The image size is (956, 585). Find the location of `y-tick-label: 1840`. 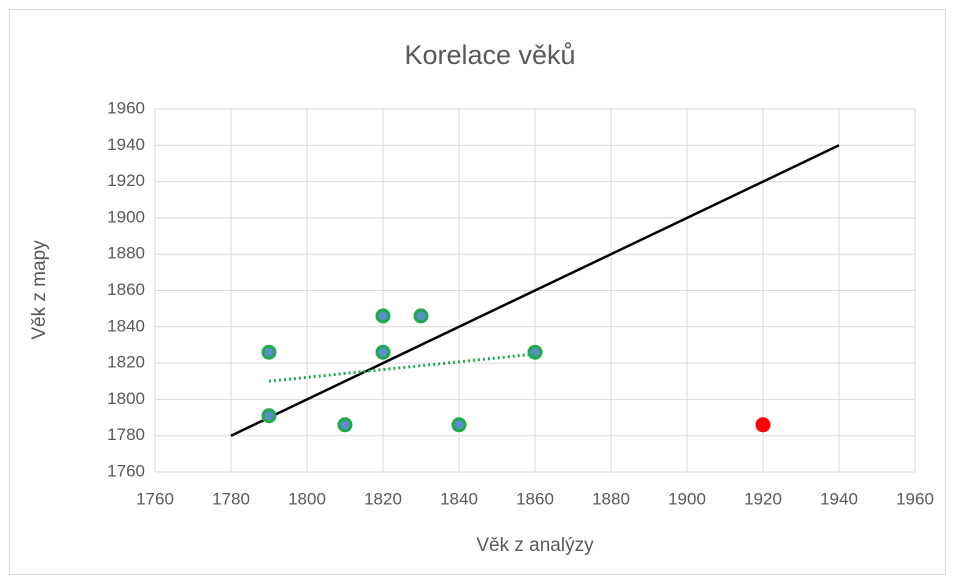

y-tick-label: 1840 is located at coordinates (126, 325).